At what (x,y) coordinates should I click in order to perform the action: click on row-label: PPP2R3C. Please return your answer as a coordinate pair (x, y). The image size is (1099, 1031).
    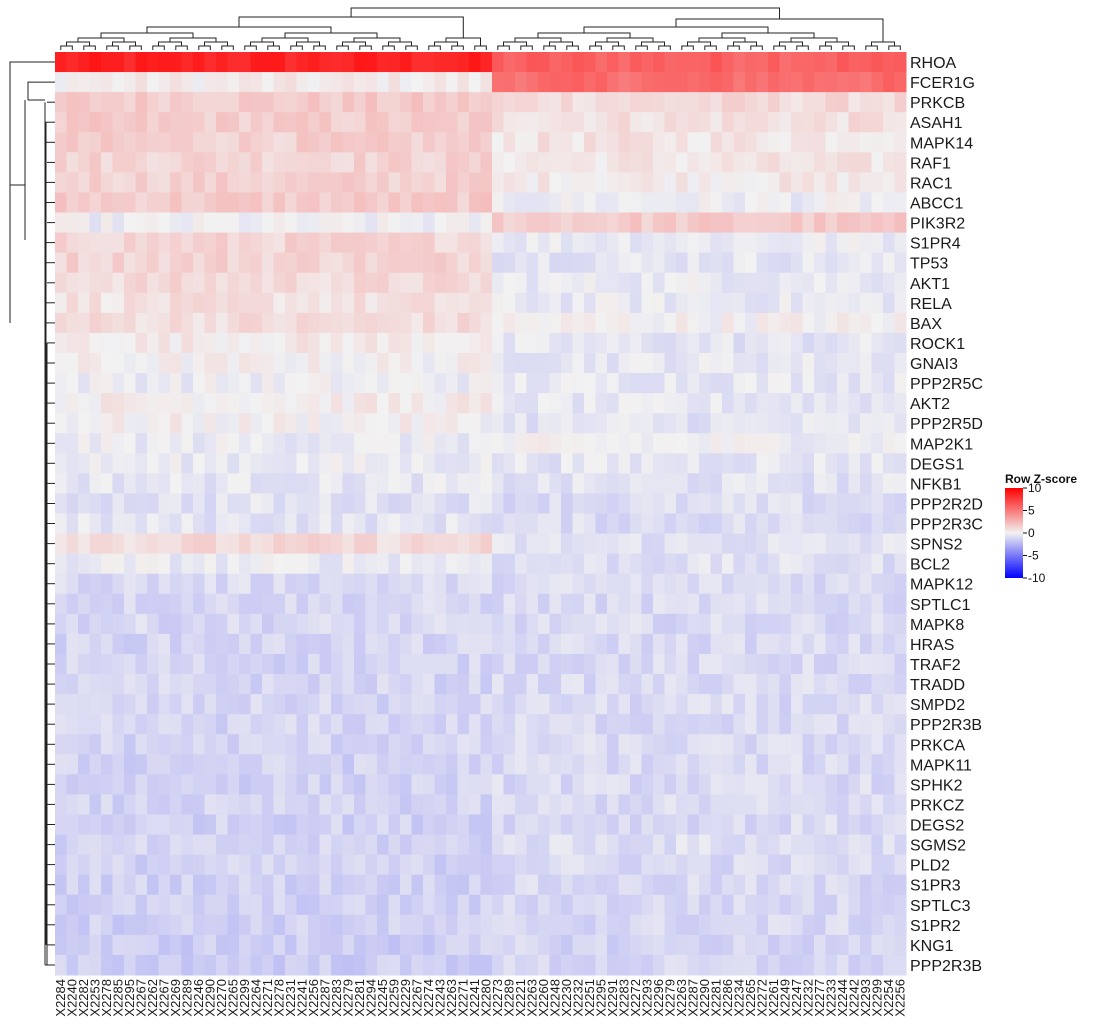
    Looking at the image, I should click on (946, 525).